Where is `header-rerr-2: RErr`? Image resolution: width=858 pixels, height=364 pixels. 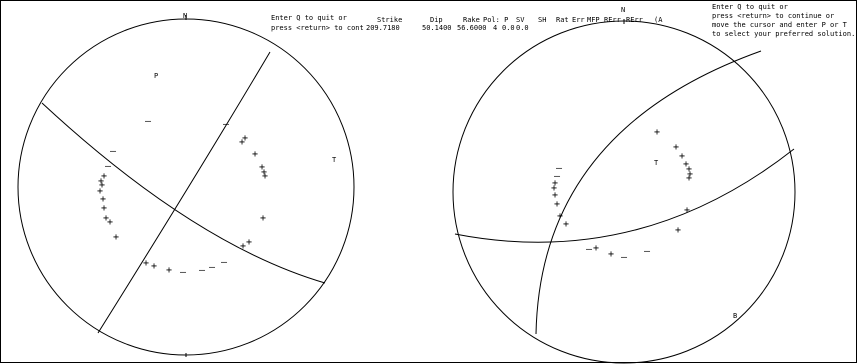 header-rerr-2: RErr is located at coordinates (634, 20).